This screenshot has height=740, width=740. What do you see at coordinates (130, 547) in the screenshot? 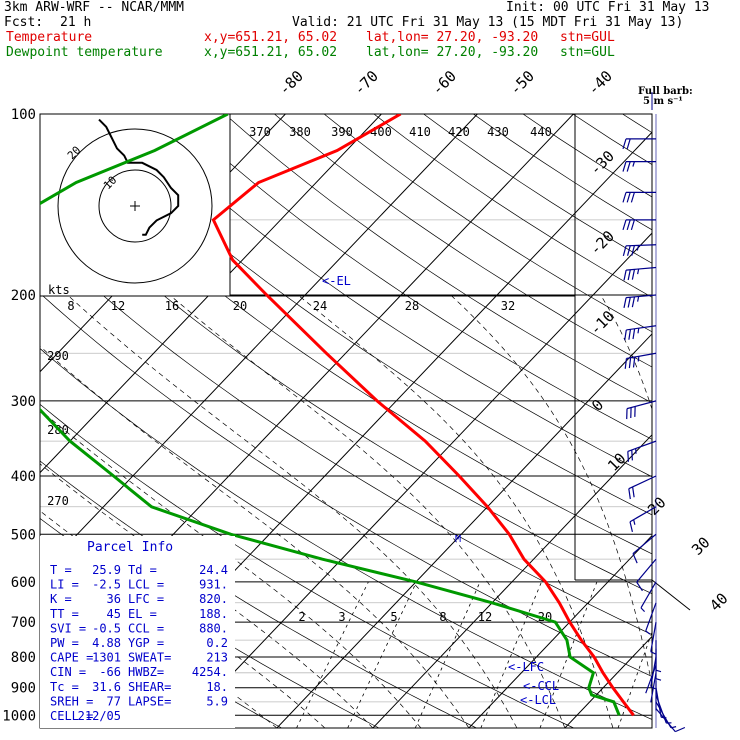
I see `parcel-info-title: Parcel Info` at bounding box center [130, 547].